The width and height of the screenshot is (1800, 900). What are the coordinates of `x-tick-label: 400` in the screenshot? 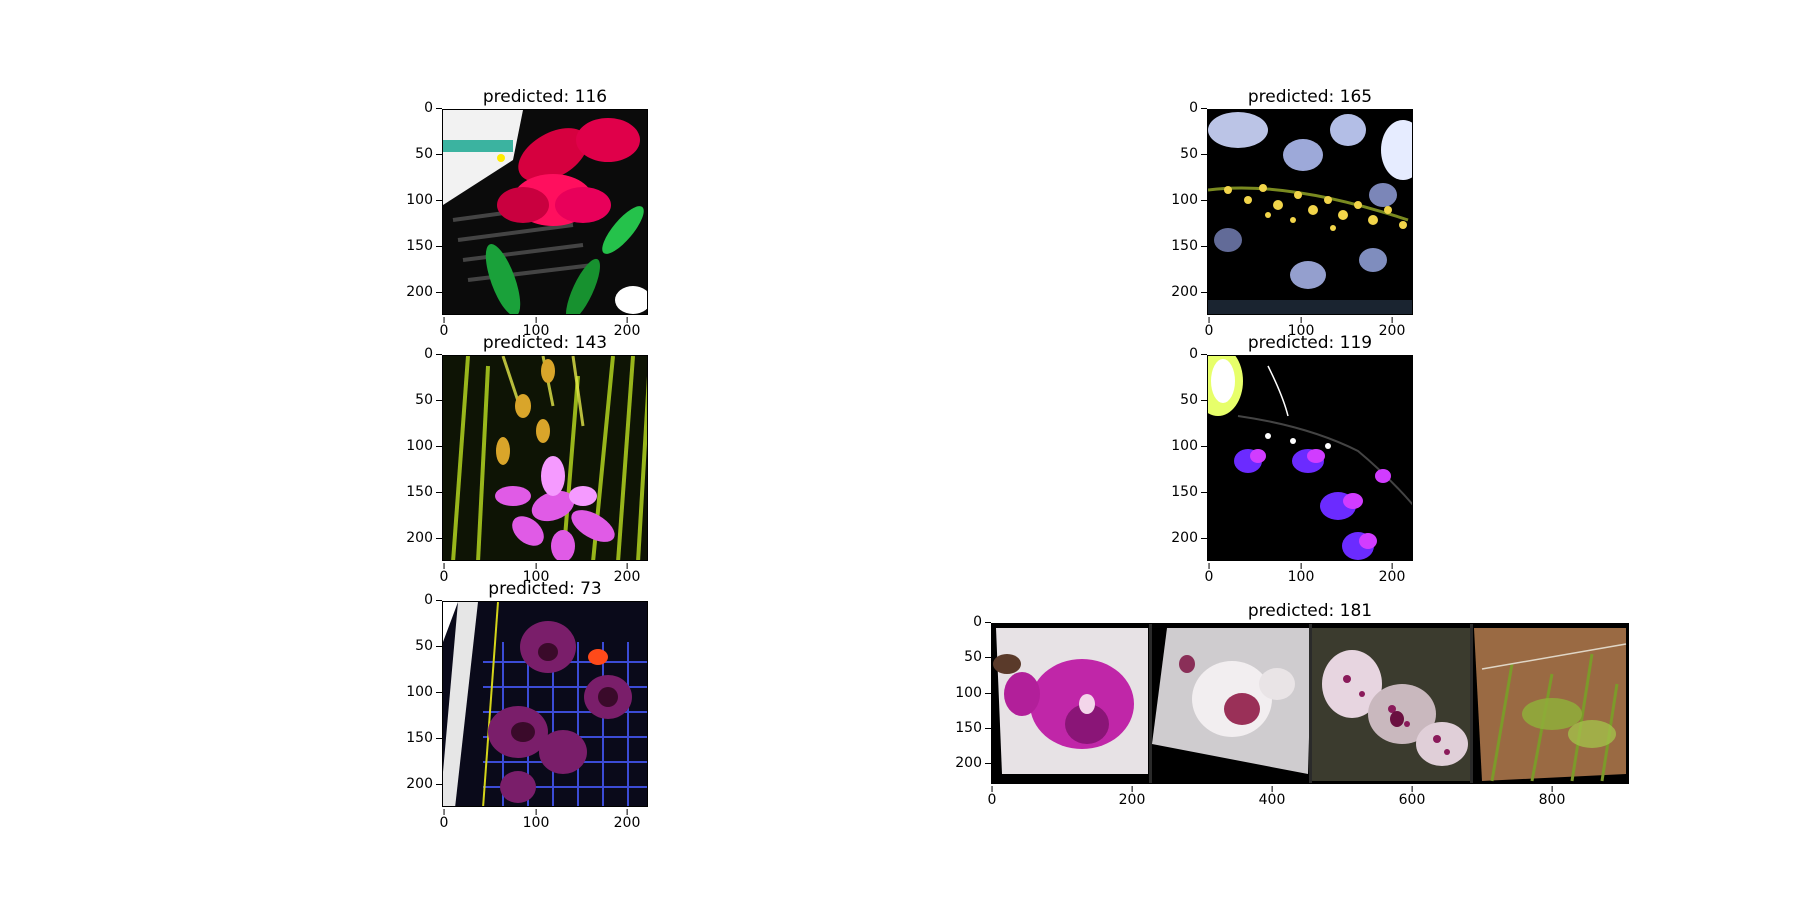 It's located at (1272, 797).